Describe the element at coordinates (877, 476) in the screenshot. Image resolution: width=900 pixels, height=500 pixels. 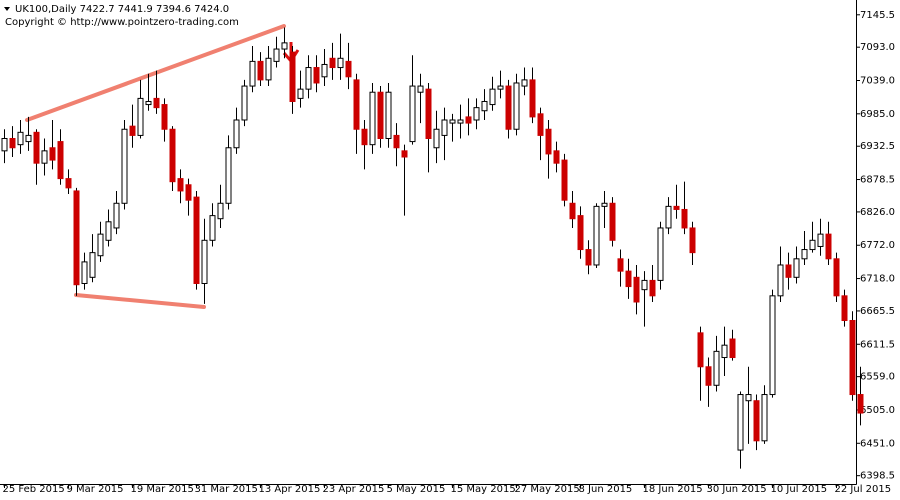
I see `y-tick-label: 6398.5` at that location.